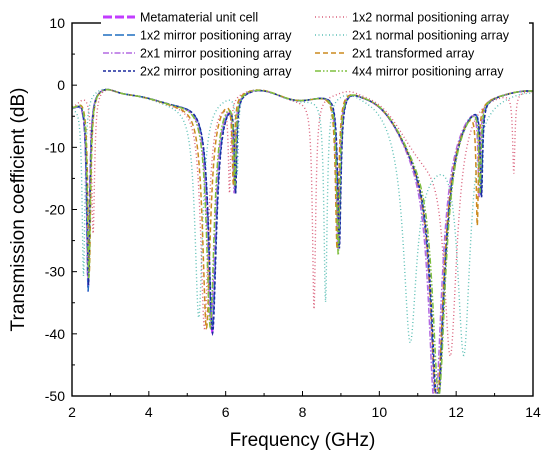  Describe the element at coordinates (428, 72) in the screenshot. I see `legend-label: 4x4 mirror positioning array` at that location.